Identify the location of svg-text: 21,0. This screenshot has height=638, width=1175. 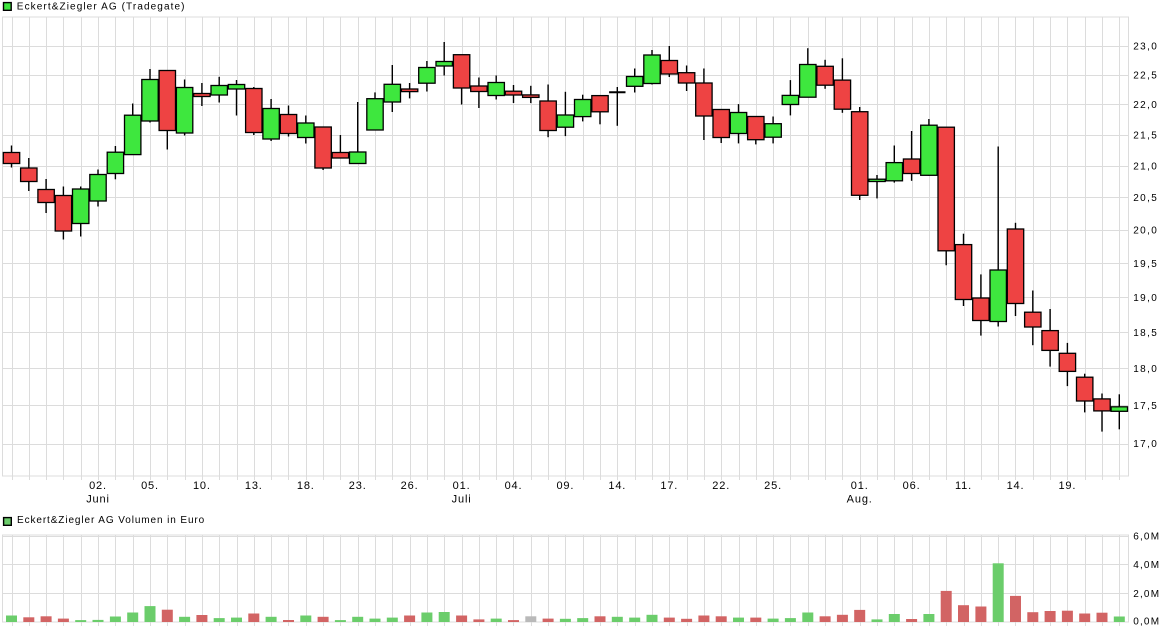
(1145, 166).